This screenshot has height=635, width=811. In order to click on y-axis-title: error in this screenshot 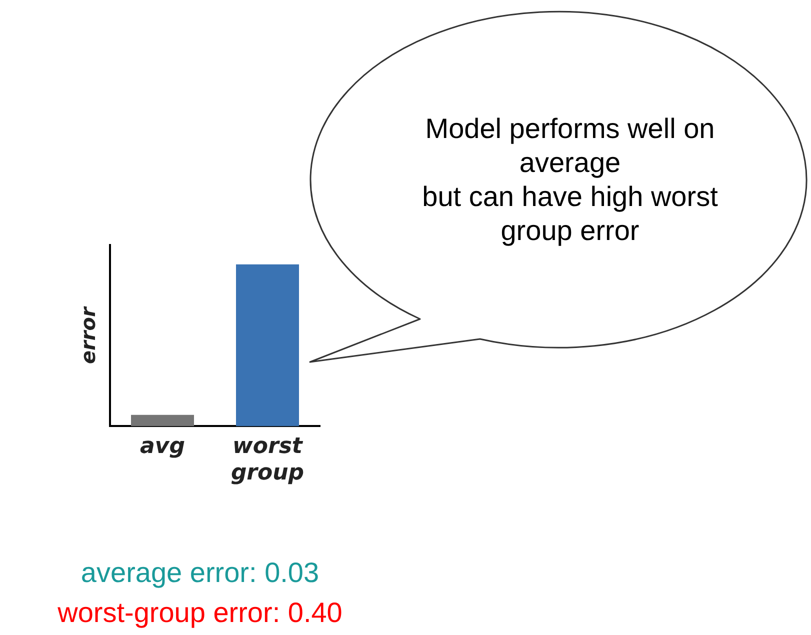, I will do `click(88, 335)`.